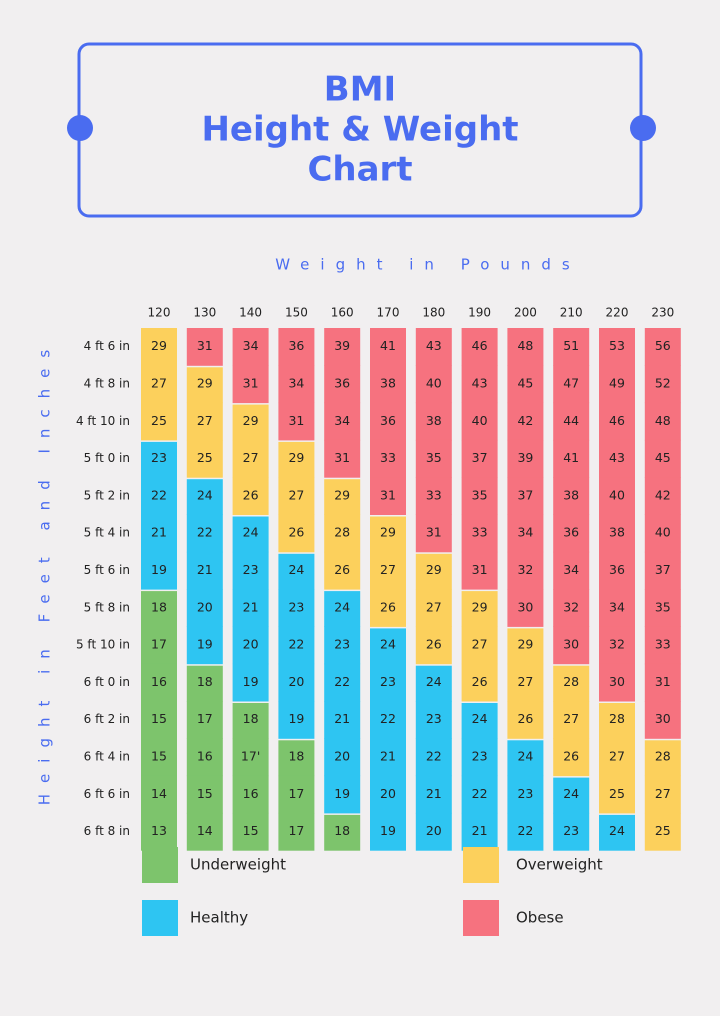 The image size is (720, 1016). Describe the element at coordinates (342, 569) in the screenshot. I see `cell-value: 26` at that location.